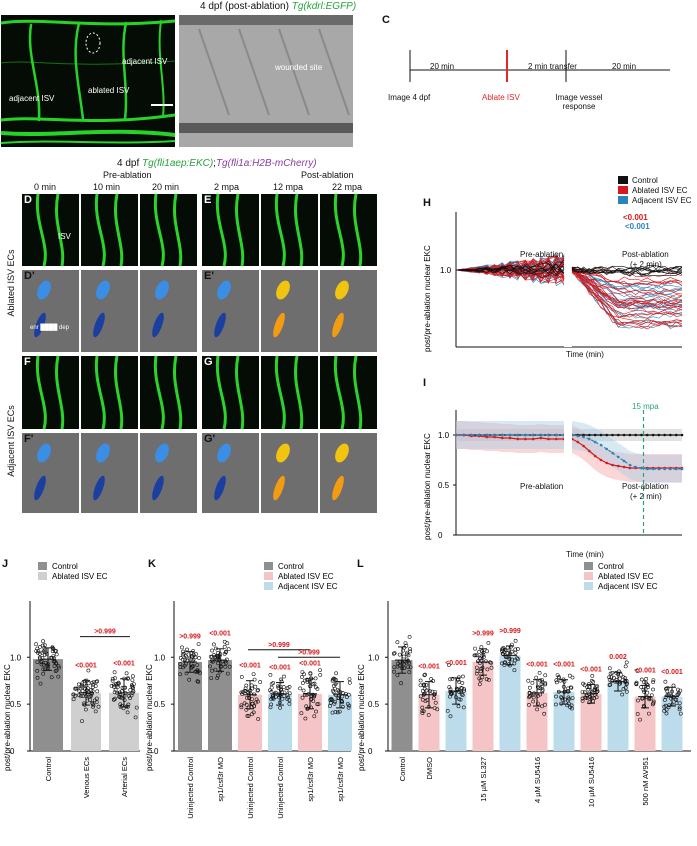 The image size is (697, 846). Describe the element at coordinates (127, 175) in the screenshot. I see `pre-ablation-header: Pre-ablation` at that location.